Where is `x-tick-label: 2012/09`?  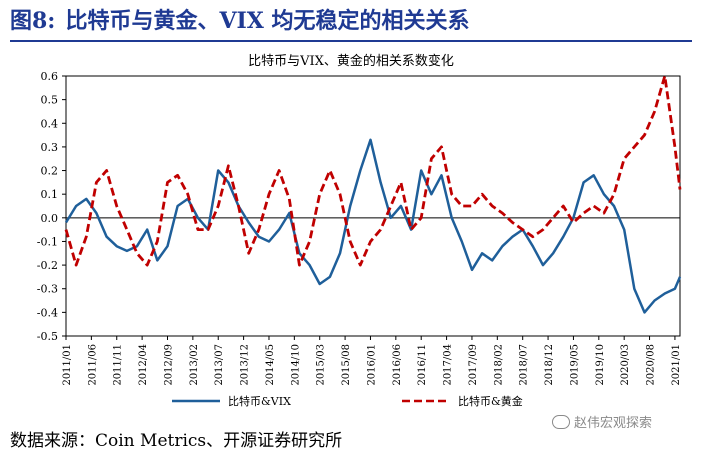 x-tick-label: 2012/09 is located at coordinates (168, 365).